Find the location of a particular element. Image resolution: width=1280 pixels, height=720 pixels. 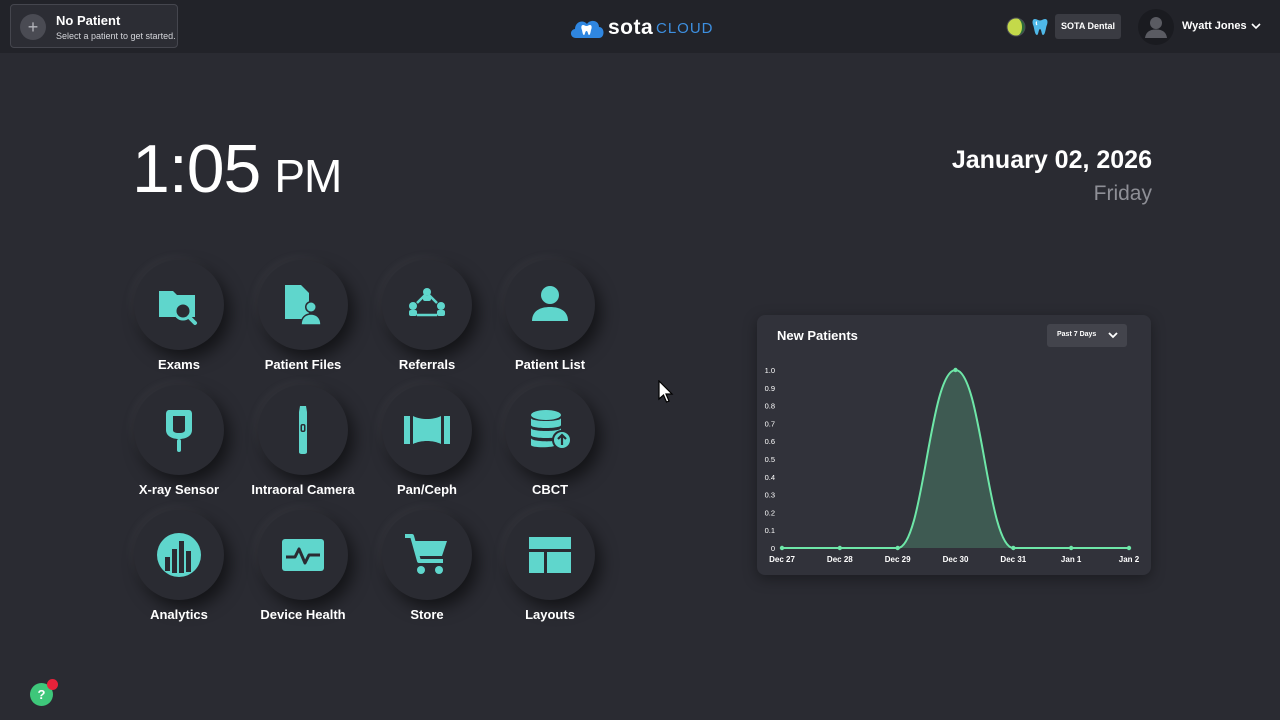

y-tick-label: 1.0 is located at coordinates (770, 370).